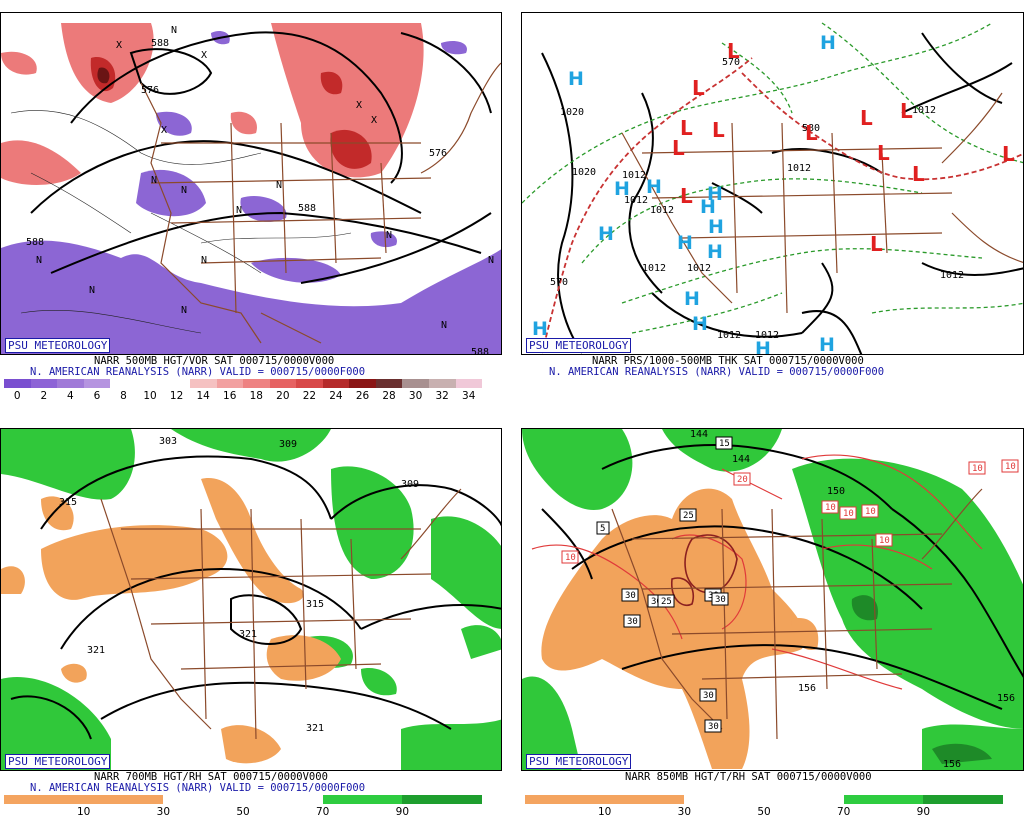  What do you see at coordinates (309, 396) in the screenshot?
I see `colorbar-tick-label: 22` at bounding box center [309, 396].